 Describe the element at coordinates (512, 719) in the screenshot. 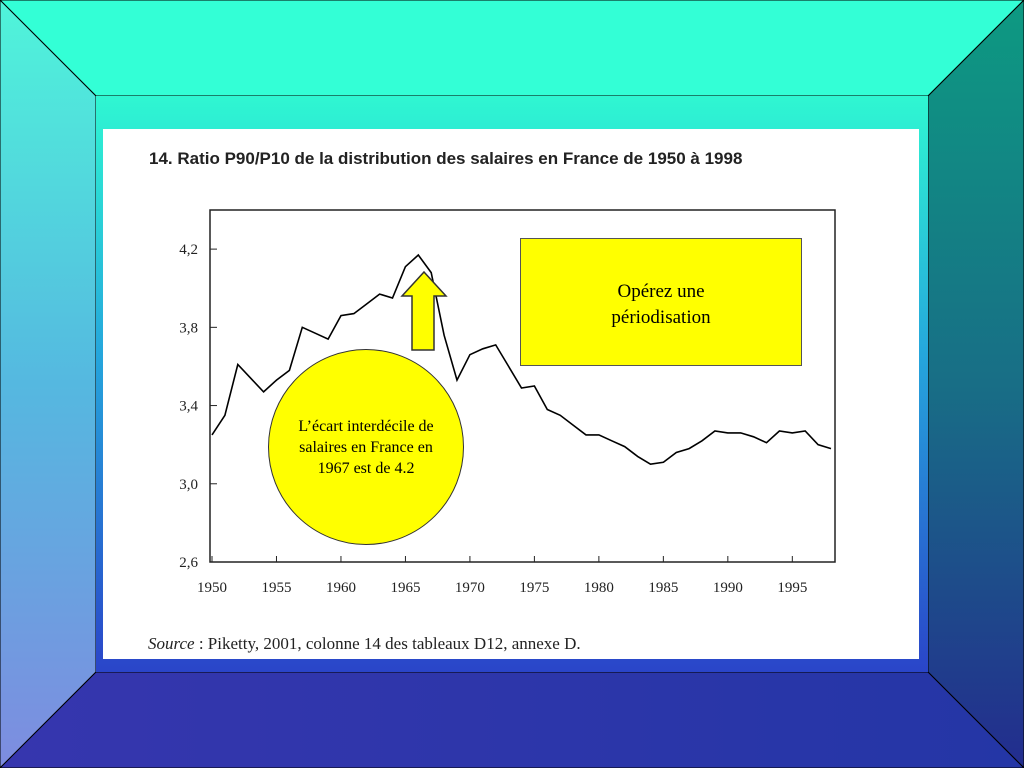

I see `frame-bottom-bevel` at that location.